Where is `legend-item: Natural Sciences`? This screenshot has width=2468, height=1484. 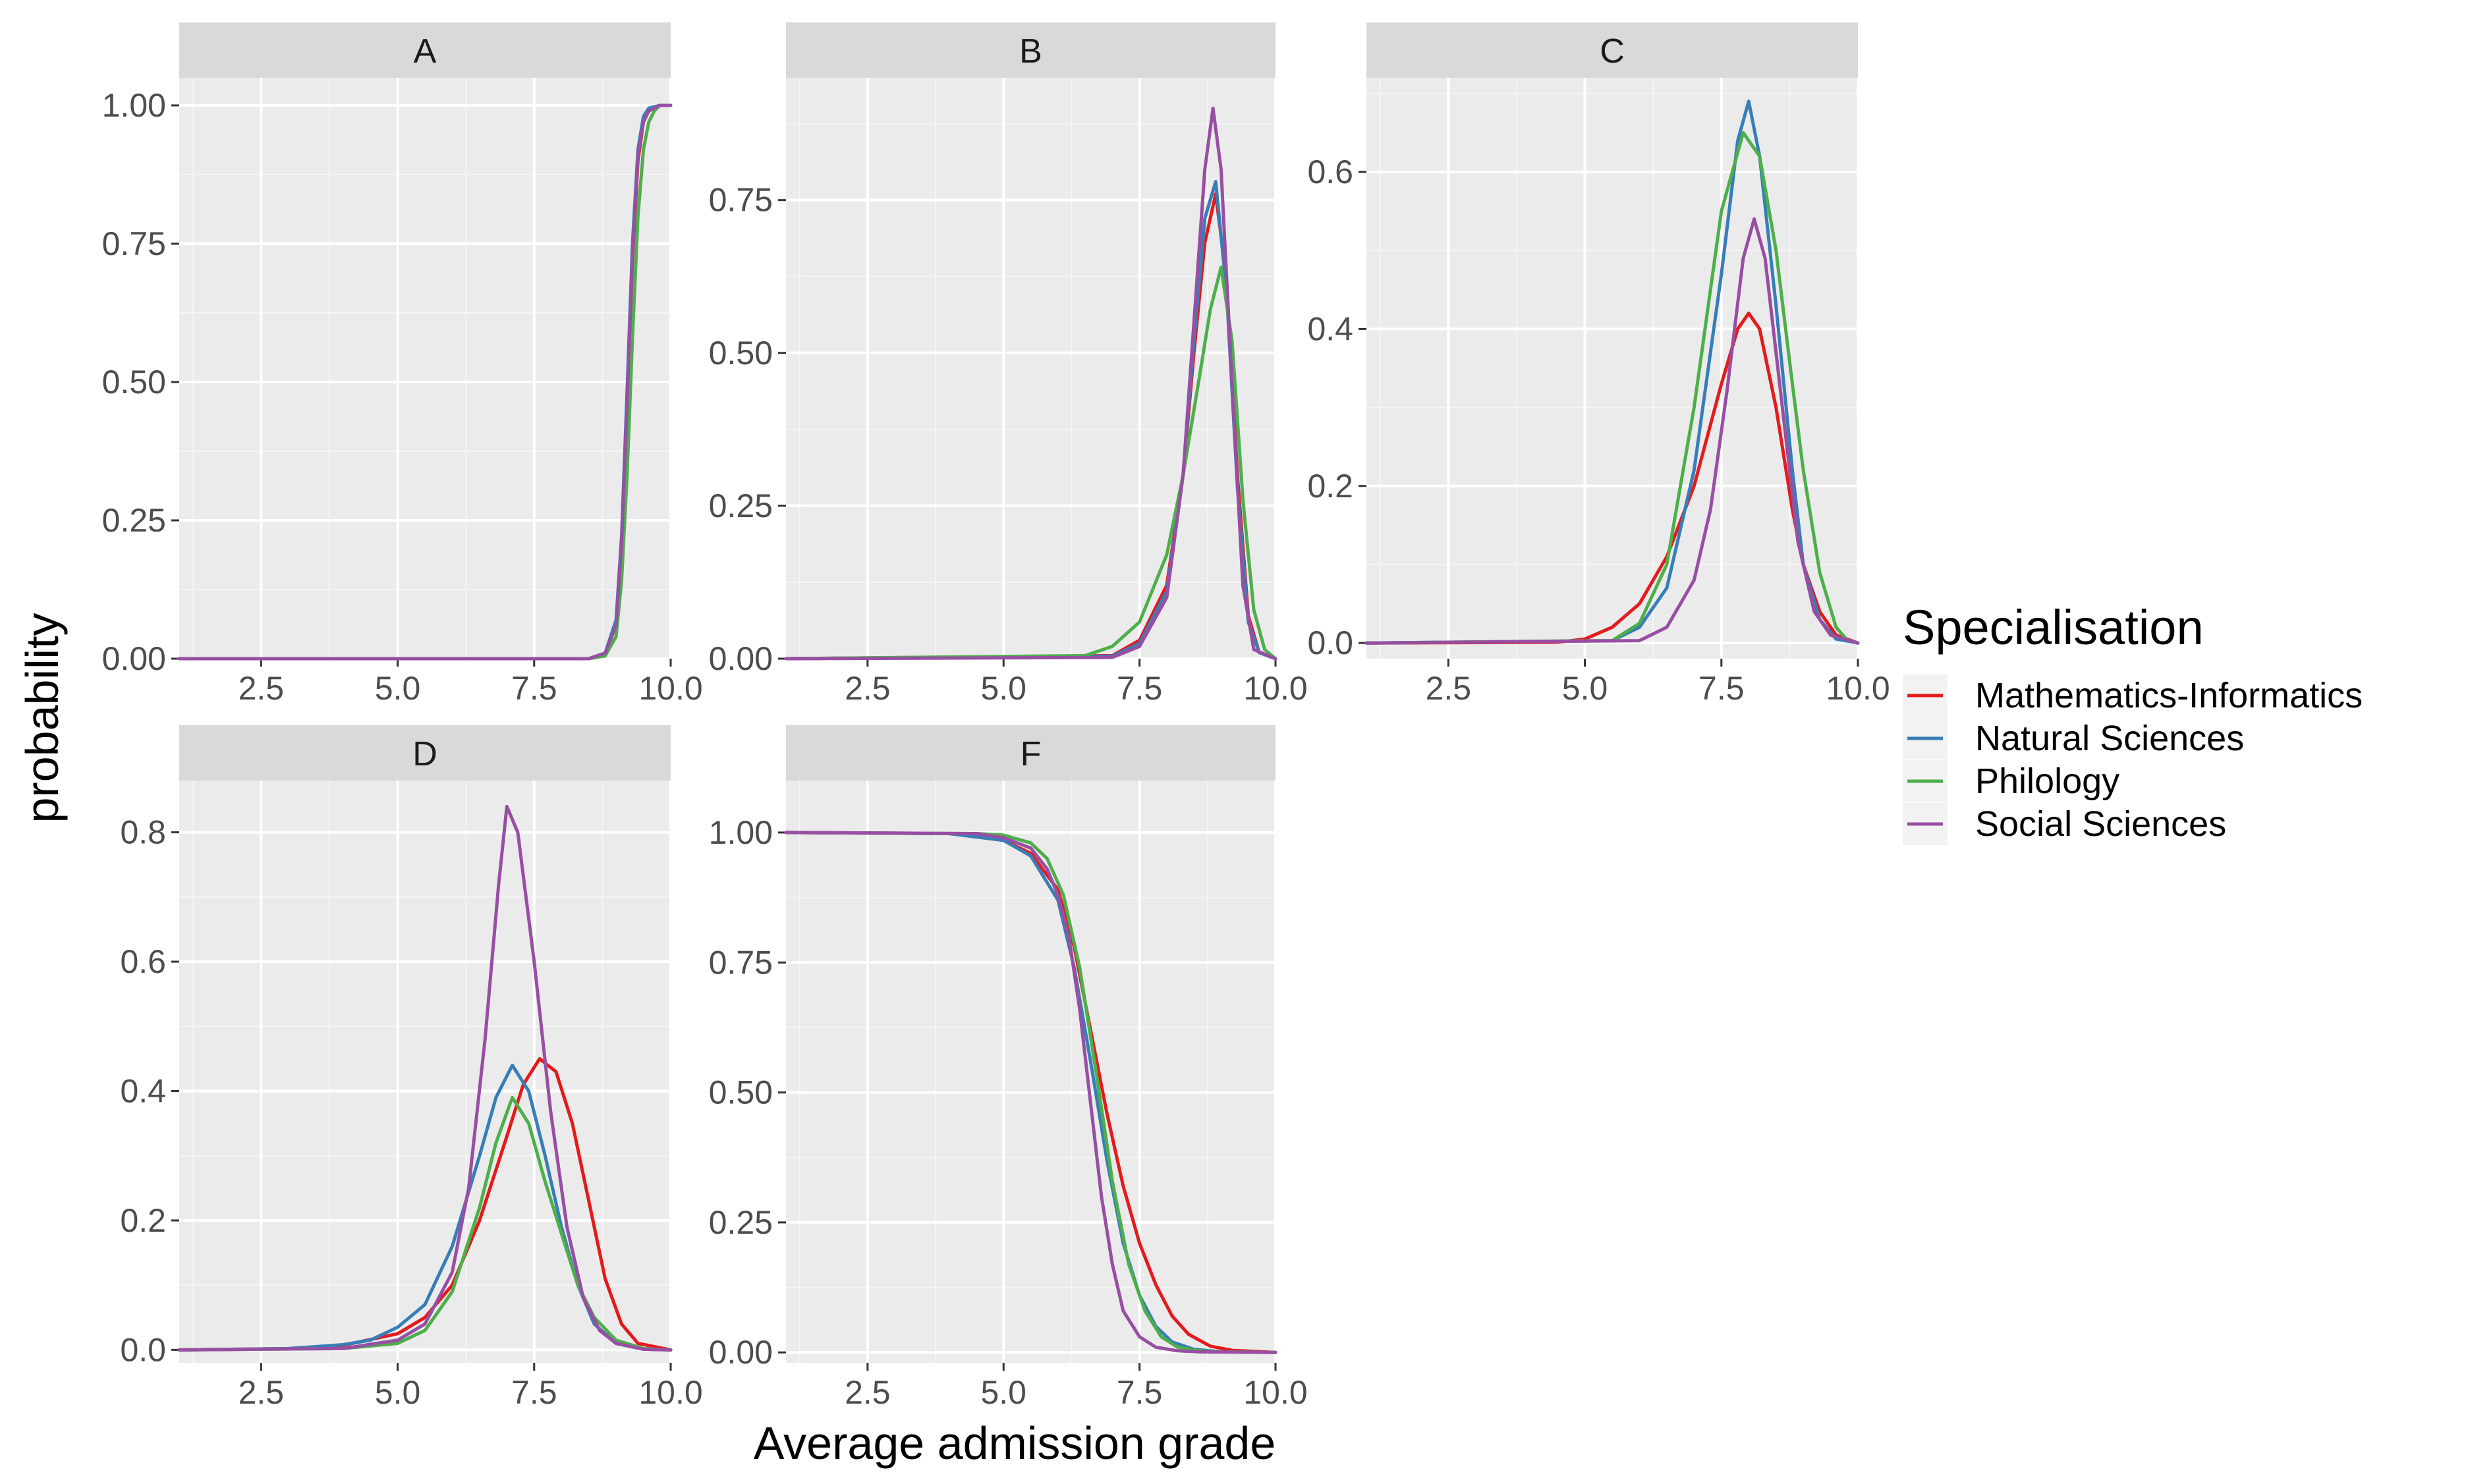 legend-item: Natural Sciences is located at coordinates (2073, 738).